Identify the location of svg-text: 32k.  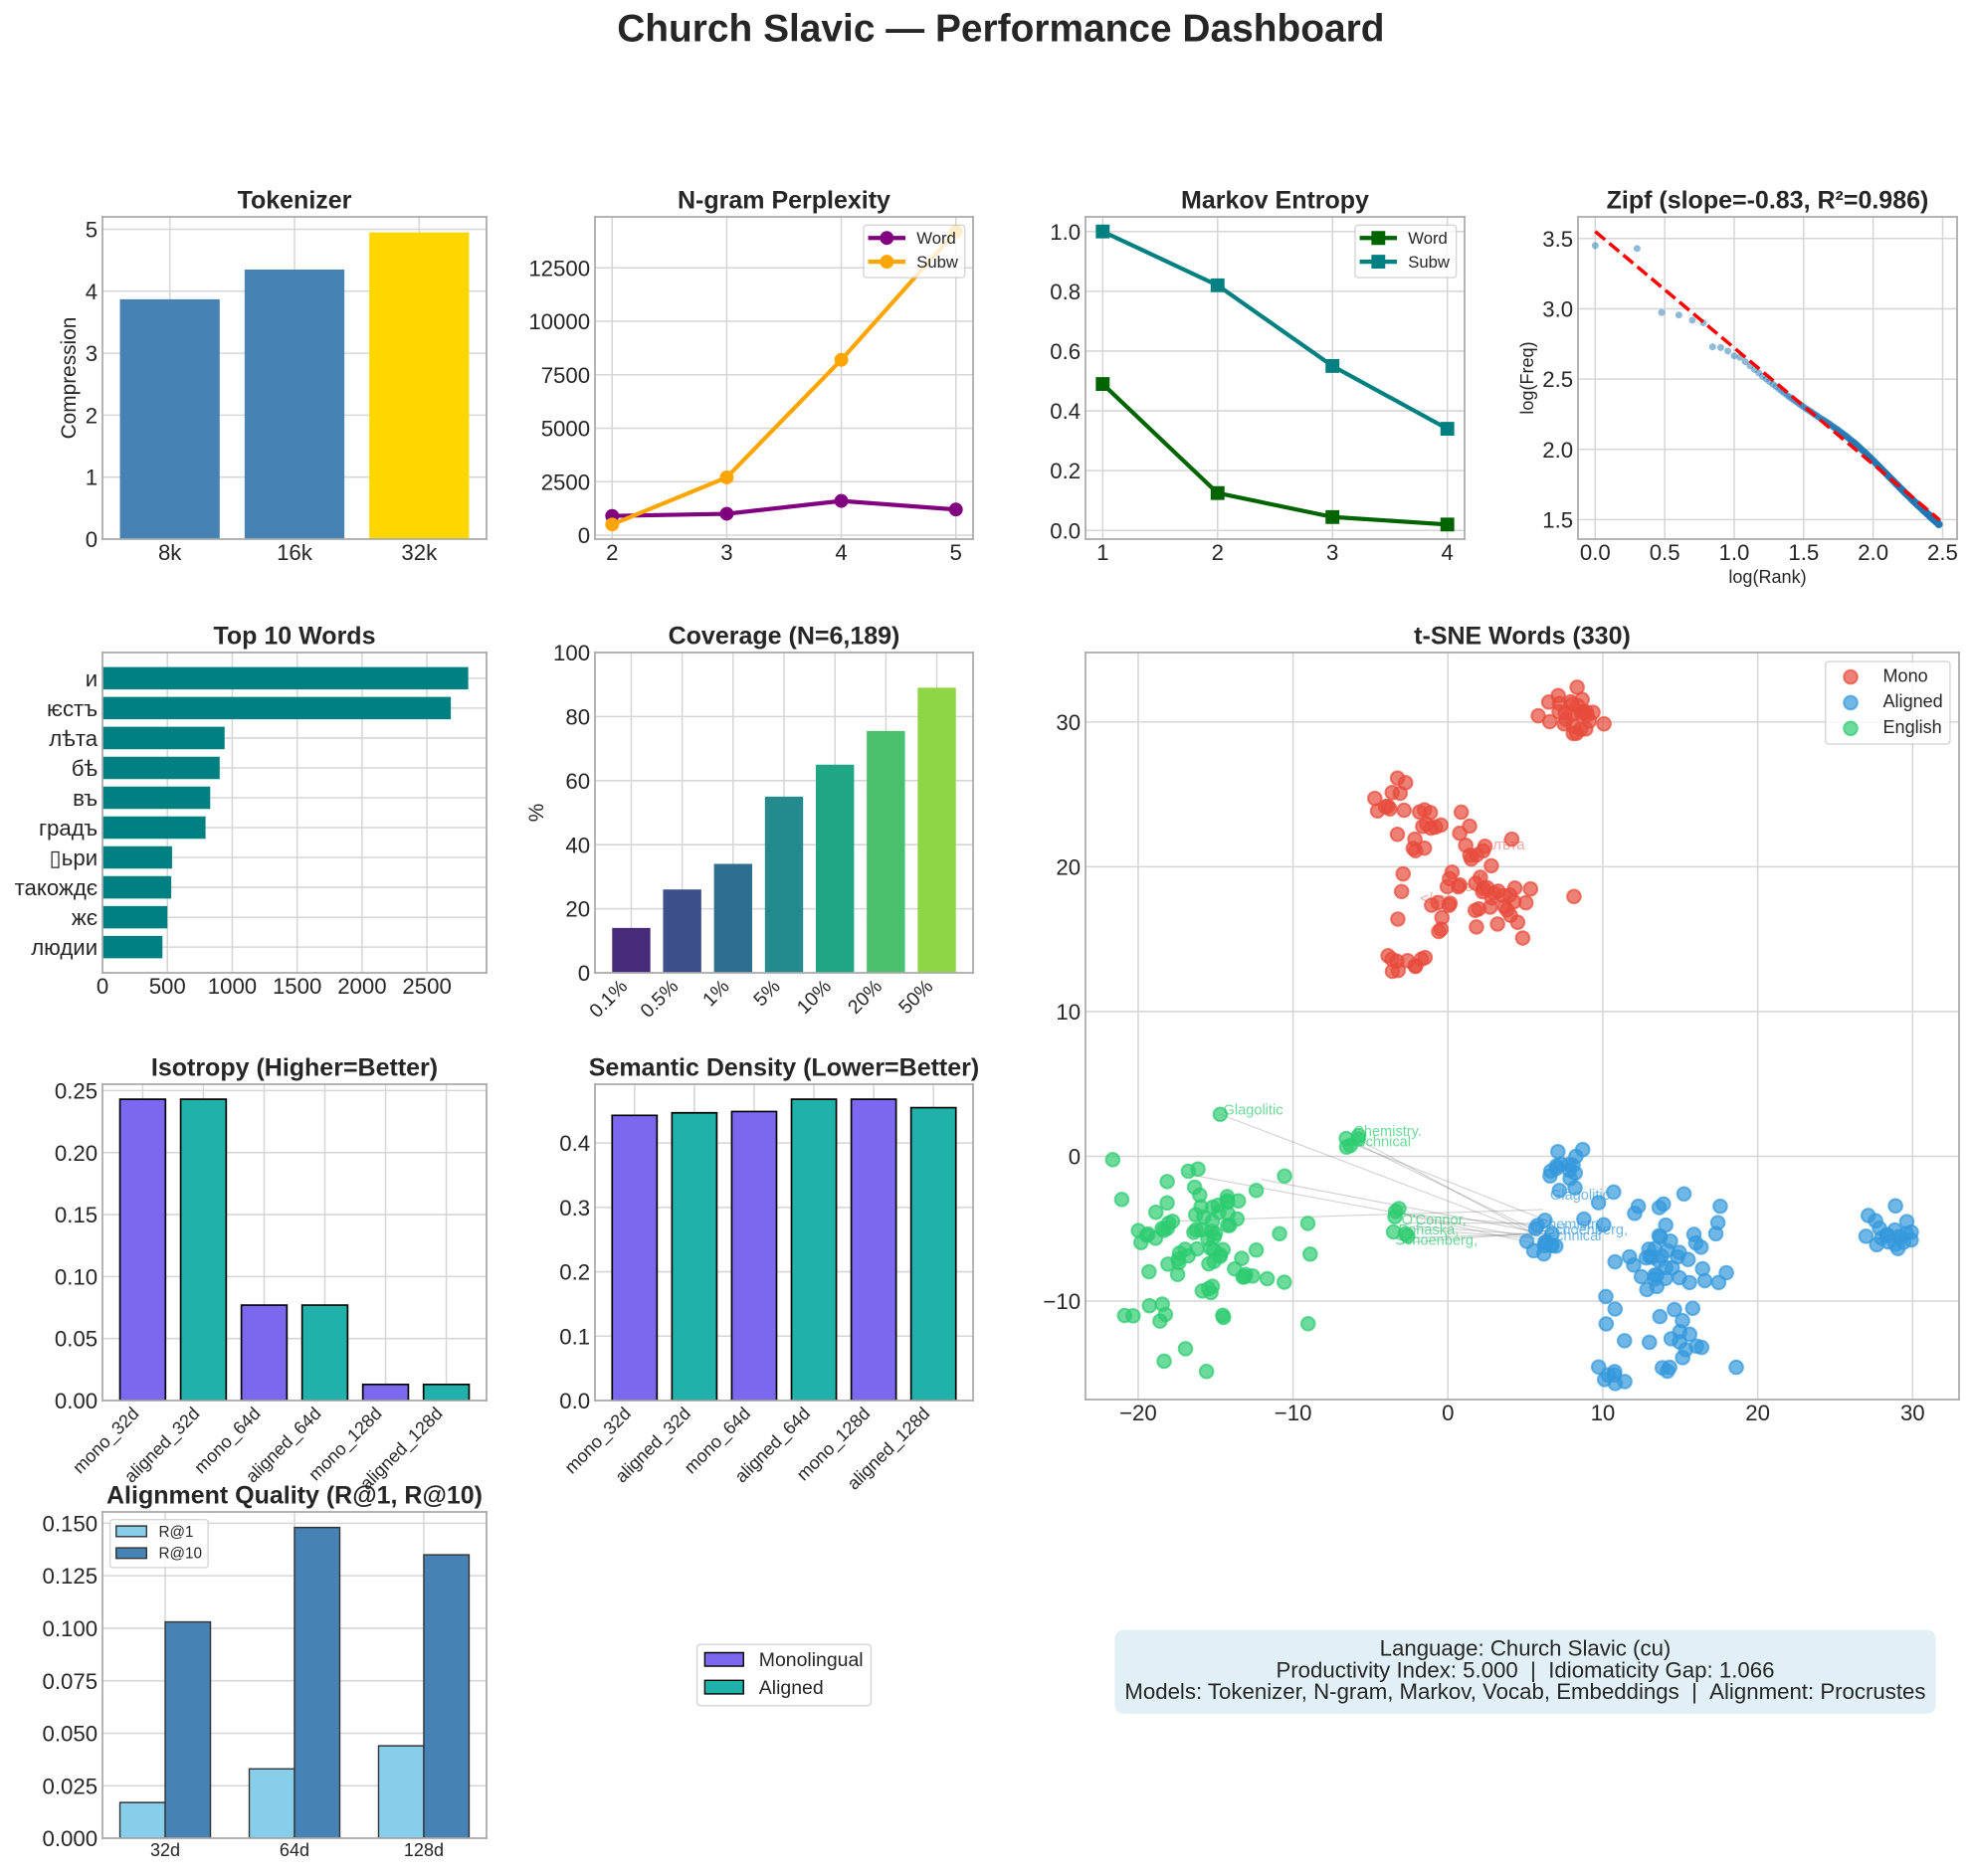
(419, 552).